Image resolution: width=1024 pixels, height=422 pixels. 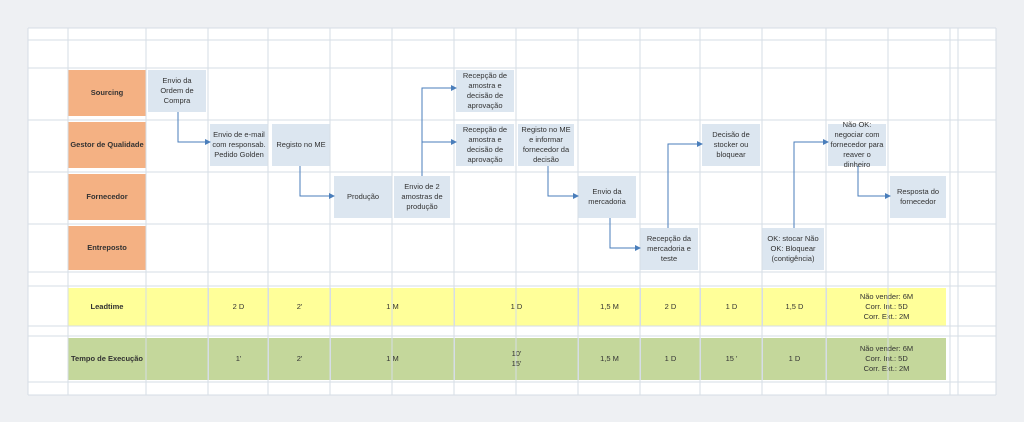 I want to click on process-step: Envio da mercadoria, so click(x=607, y=197).